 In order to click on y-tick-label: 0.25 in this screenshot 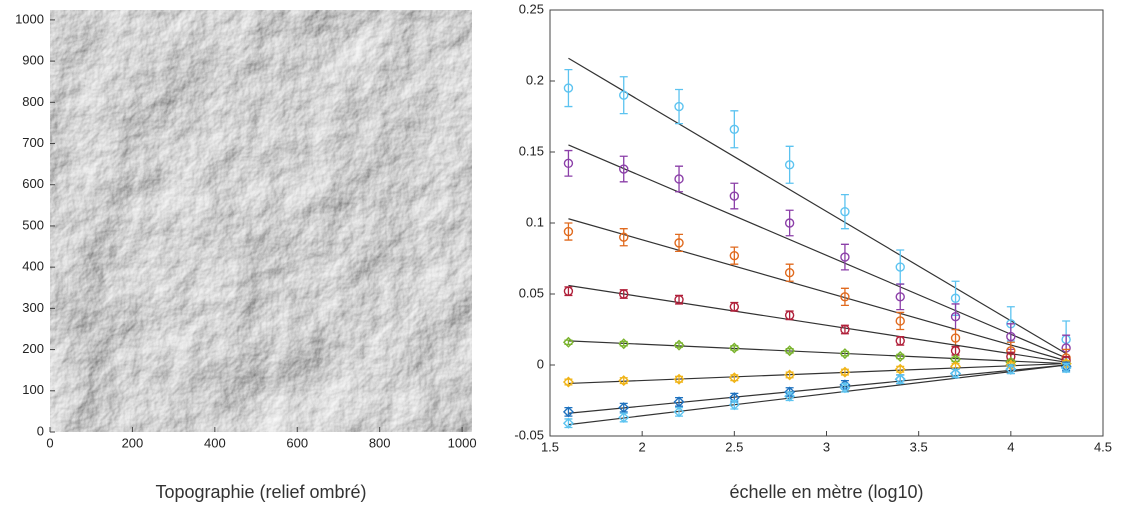, I will do `click(531, 8)`.